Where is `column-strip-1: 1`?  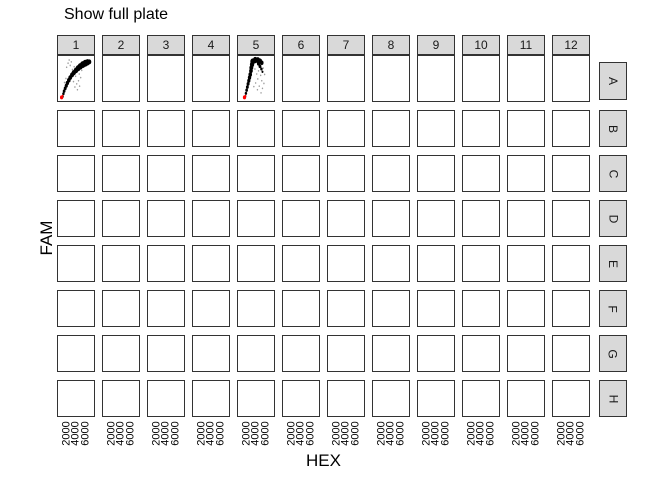 column-strip-1: 1 is located at coordinates (76, 45).